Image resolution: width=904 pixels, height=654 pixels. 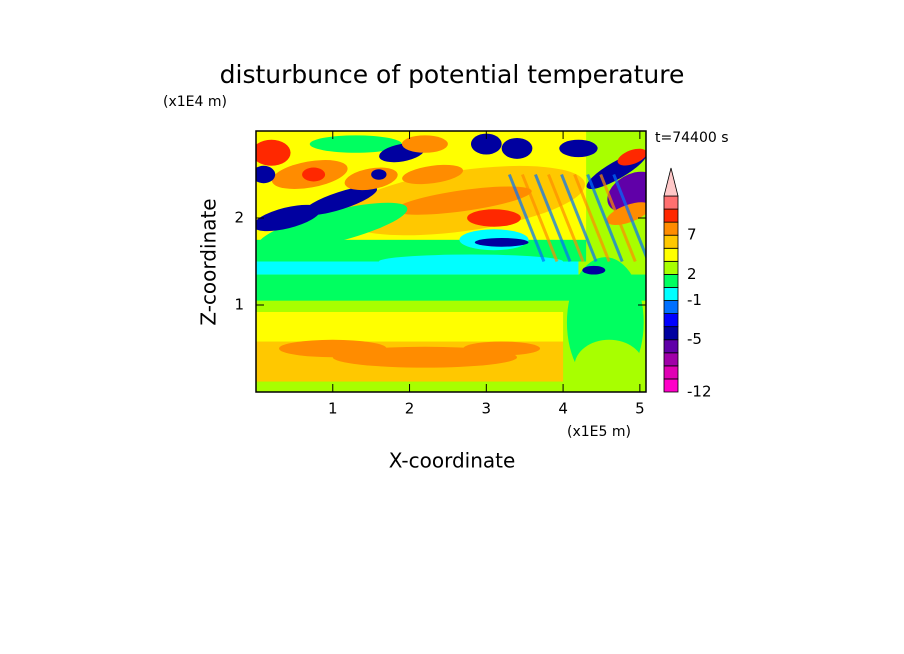 What do you see at coordinates (487, 409) in the screenshot?
I see `x-tick-label: 3` at bounding box center [487, 409].